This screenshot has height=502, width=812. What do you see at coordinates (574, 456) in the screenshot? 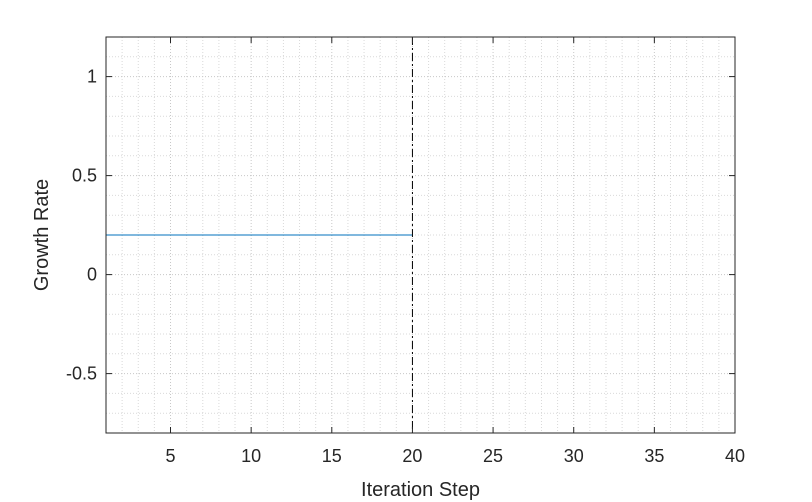
I see `x-tick-label: 30` at bounding box center [574, 456].